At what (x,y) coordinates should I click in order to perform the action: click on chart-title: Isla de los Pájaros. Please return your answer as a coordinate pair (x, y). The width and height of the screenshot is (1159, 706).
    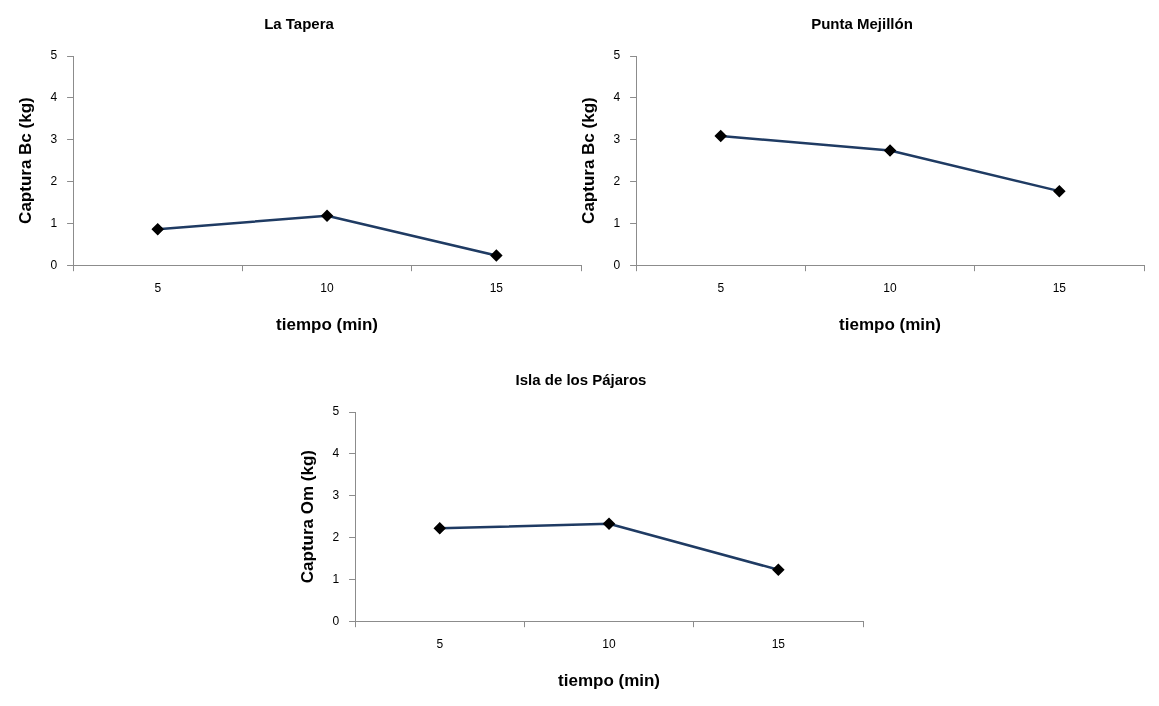
    Looking at the image, I should click on (581, 380).